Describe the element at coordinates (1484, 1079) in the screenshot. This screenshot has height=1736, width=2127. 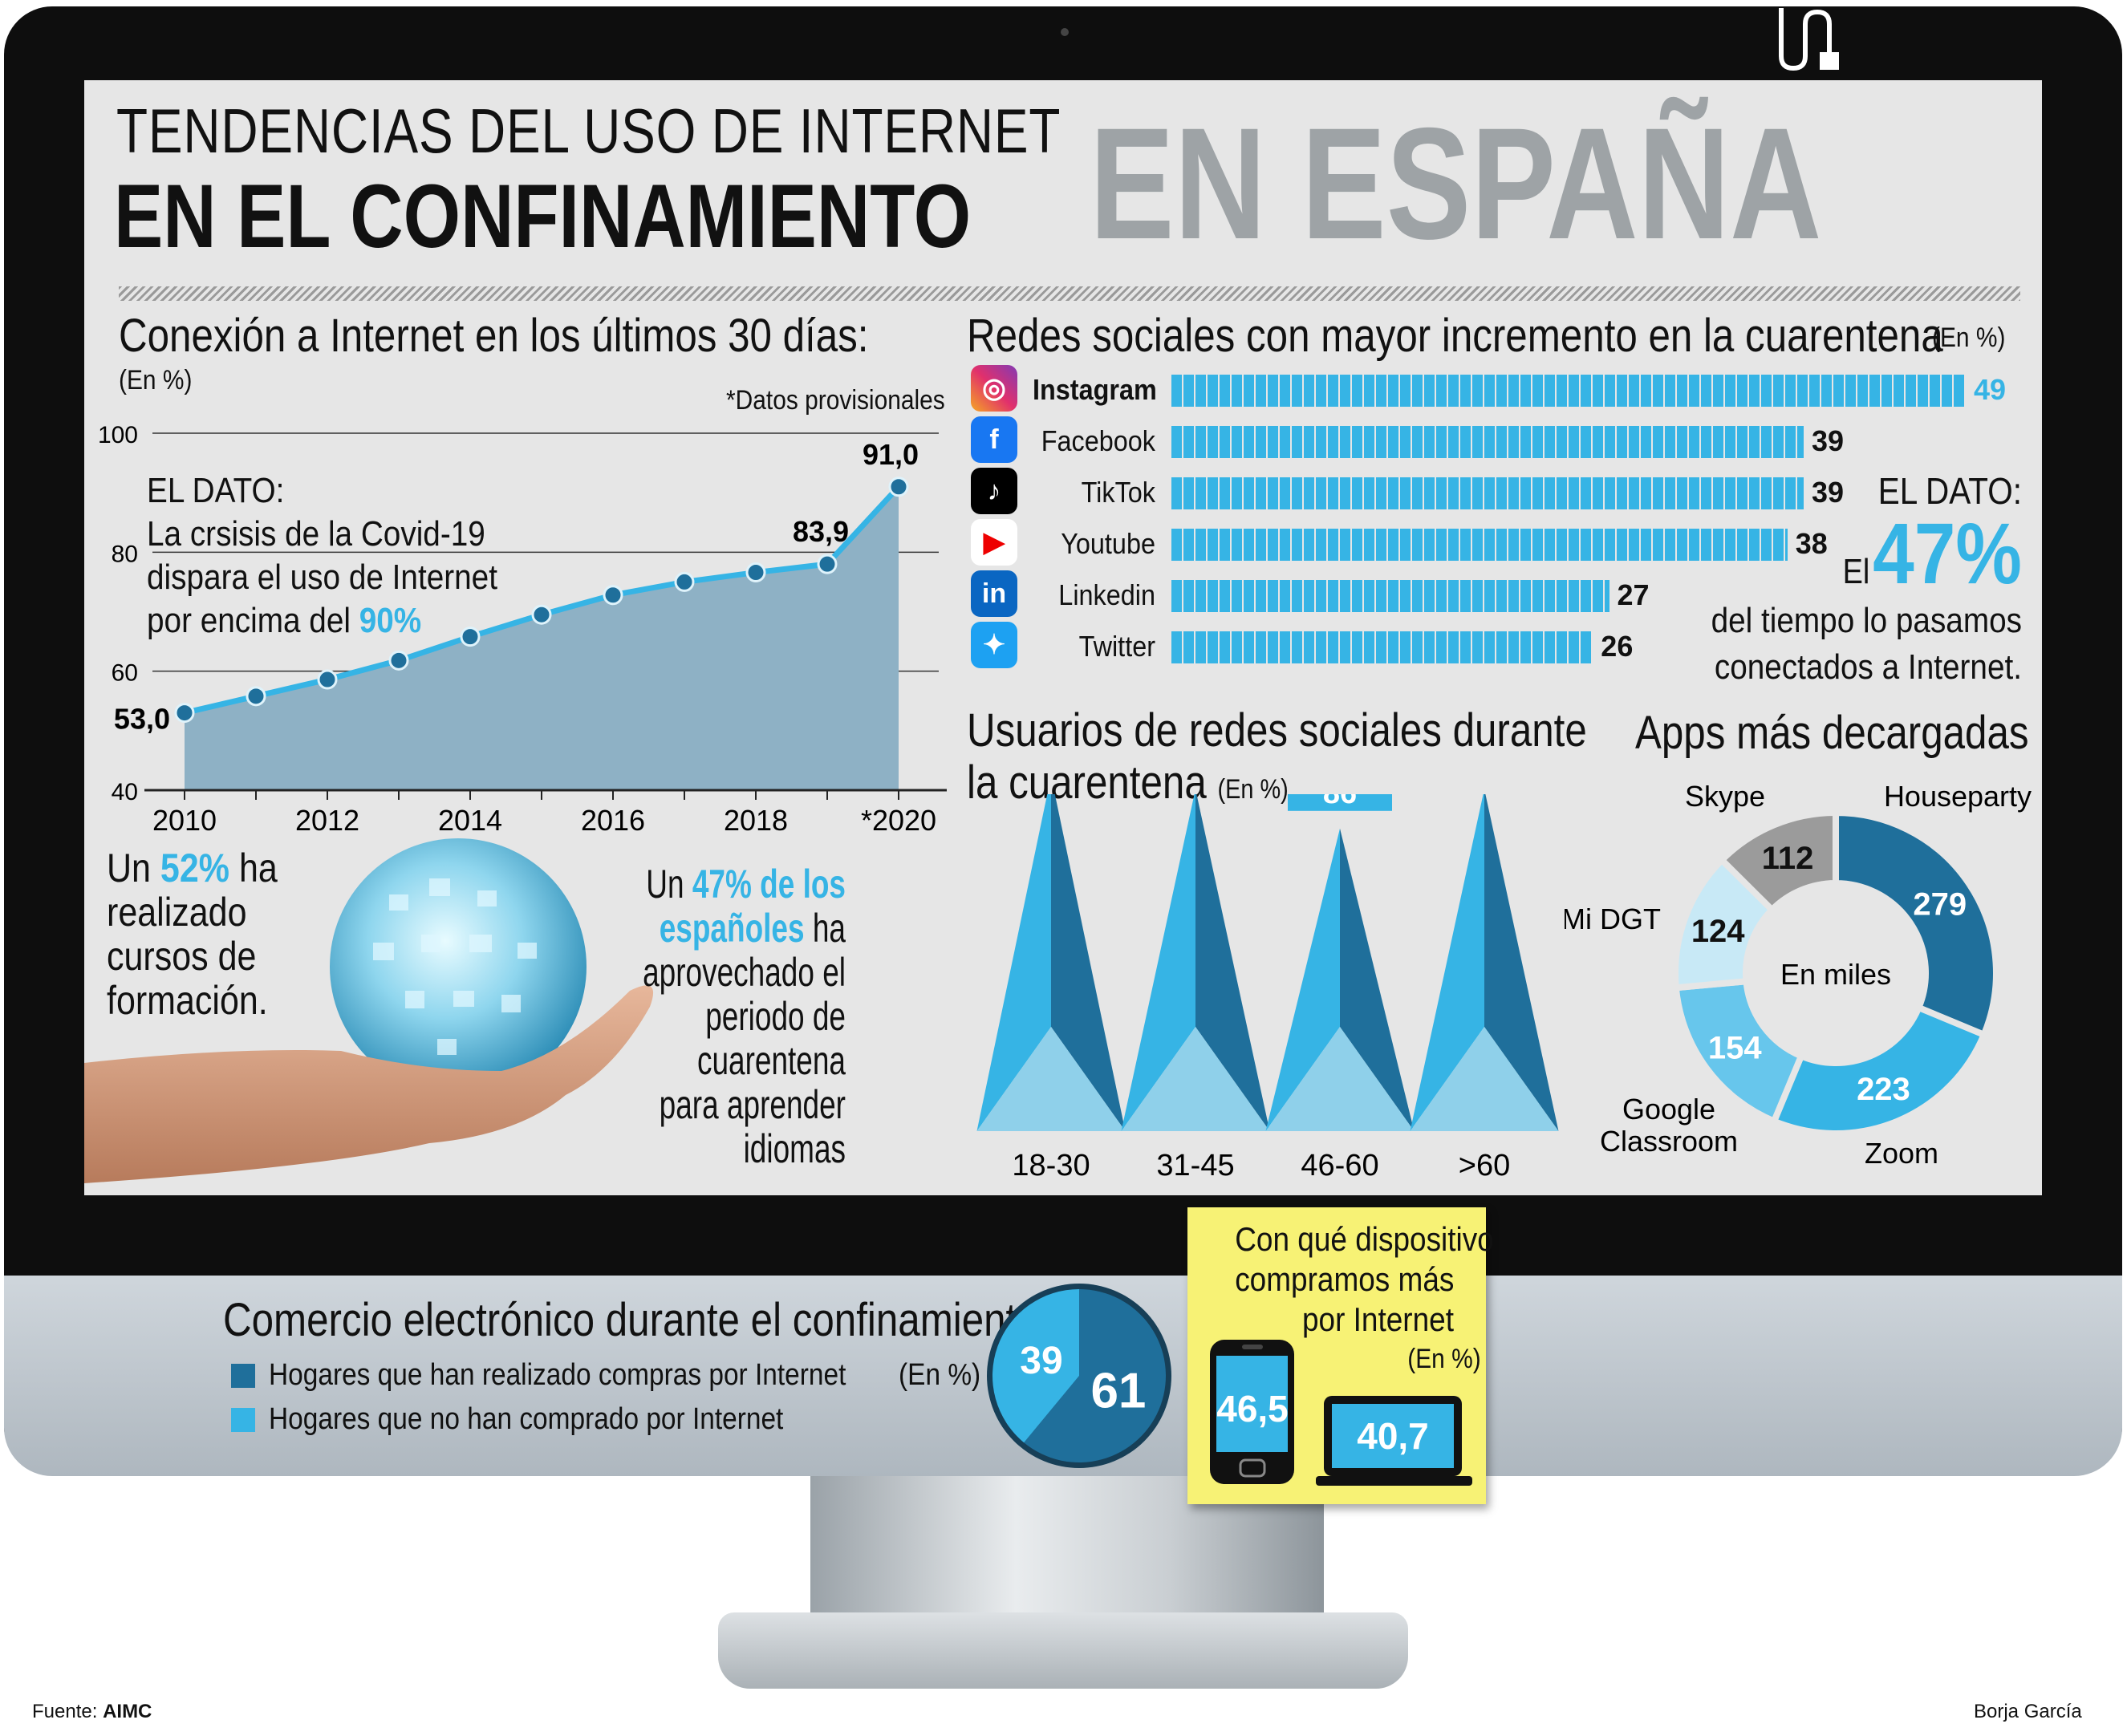
I see `peak-front-face` at that location.